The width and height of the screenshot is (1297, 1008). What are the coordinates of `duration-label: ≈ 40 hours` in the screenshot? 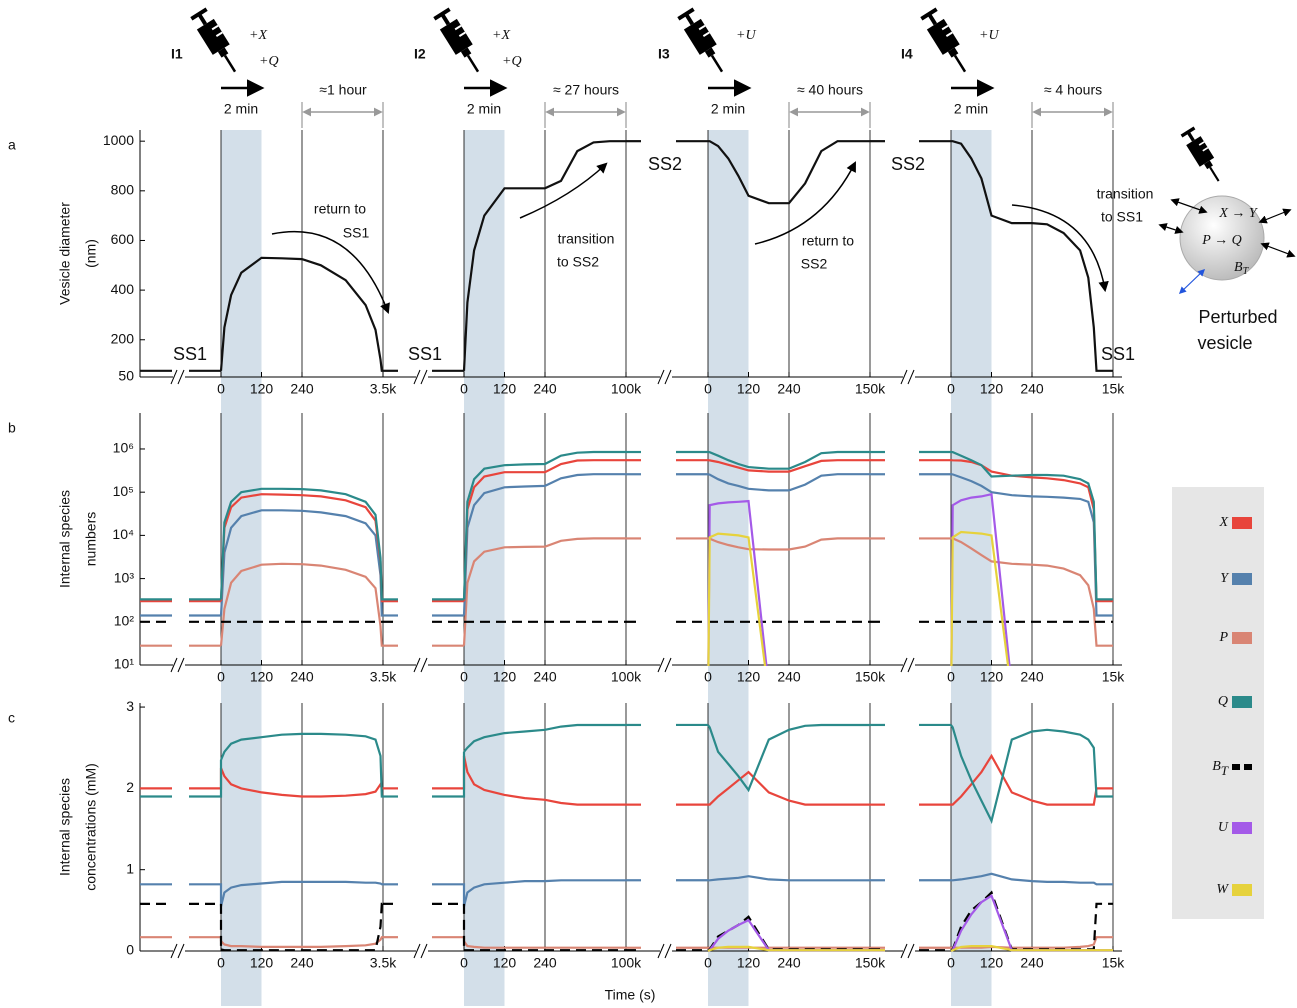 It's located at (830, 90).